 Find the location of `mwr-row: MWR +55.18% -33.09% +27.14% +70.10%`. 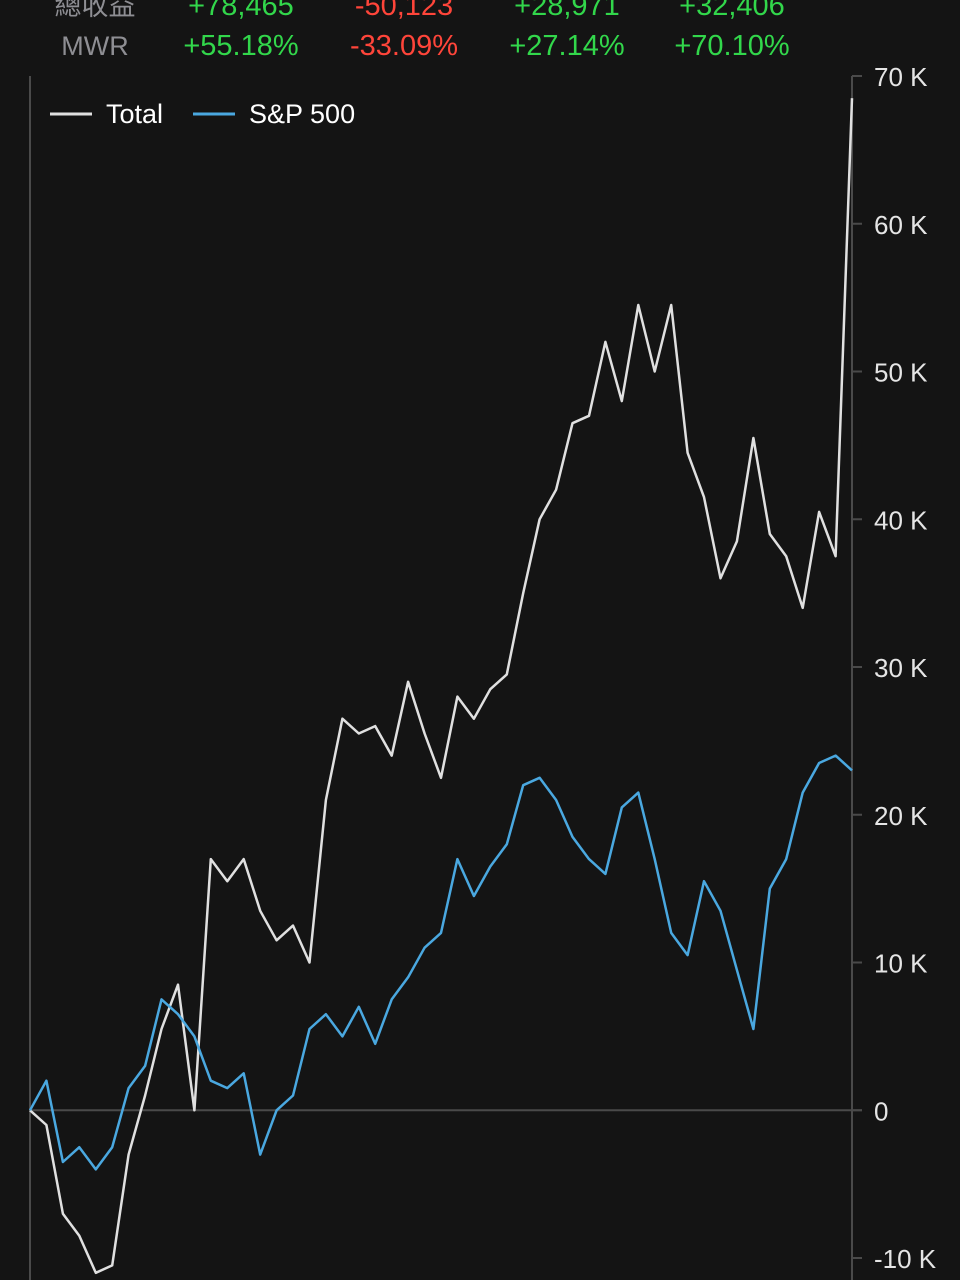

mwr-row: MWR +55.18% -33.09% +27.14% +70.10% is located at coordinates (480, 46).